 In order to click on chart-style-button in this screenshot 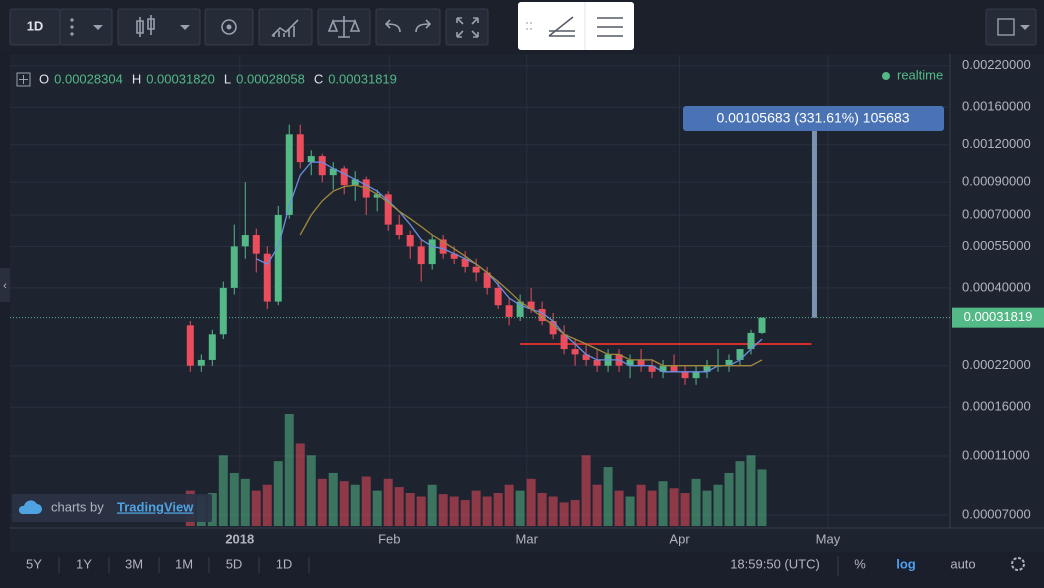, I will do `click(159, 27)`.